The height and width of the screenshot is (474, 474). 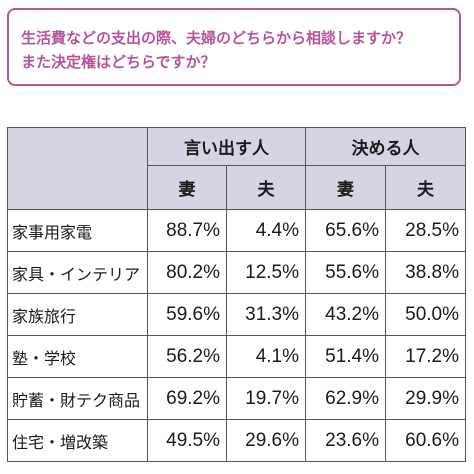 I want to click on cell-value: 28.5%, so click(x=425, y=230).